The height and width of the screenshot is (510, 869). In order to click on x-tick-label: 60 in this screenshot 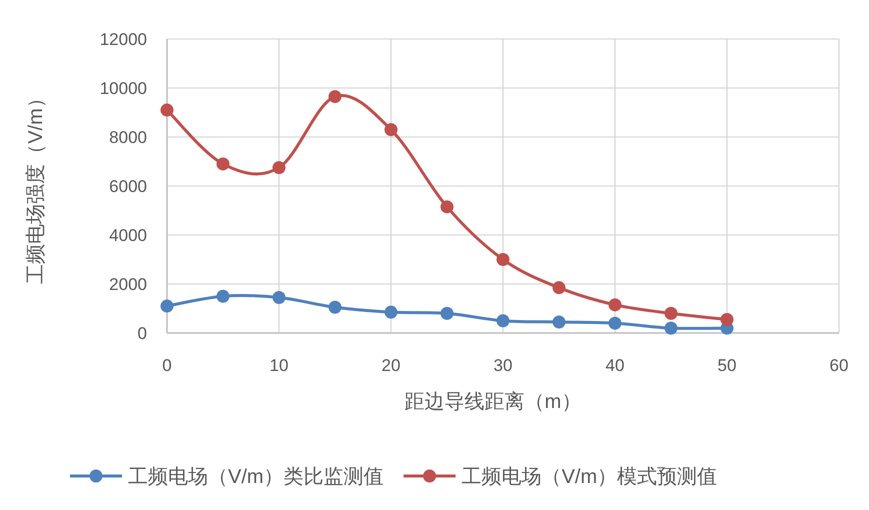, I will do `click(839, 365)`.